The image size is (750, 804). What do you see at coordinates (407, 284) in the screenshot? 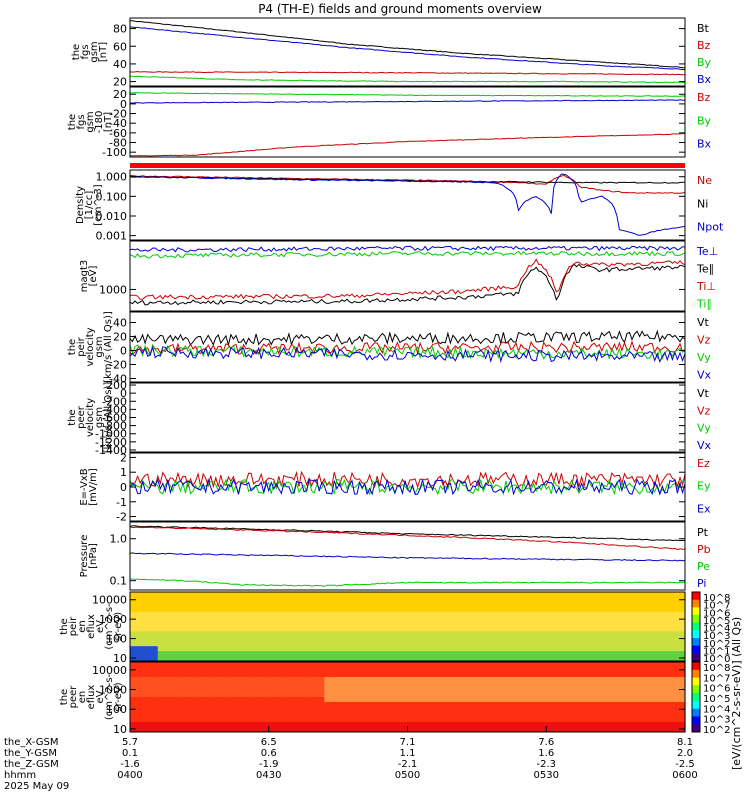
I see `series-line-temp-Te∥` at bounding box center [407, 284].